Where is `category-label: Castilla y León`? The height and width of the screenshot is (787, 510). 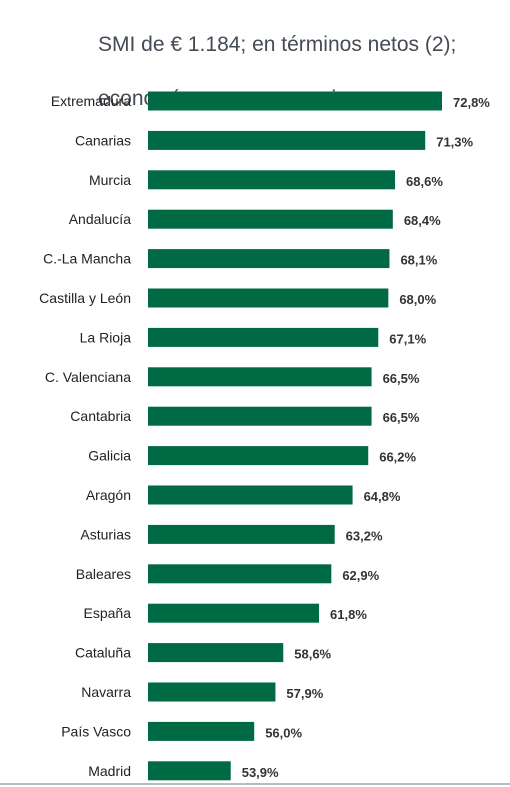
category-label: Castilla y León is located at coordinates (85, 298).